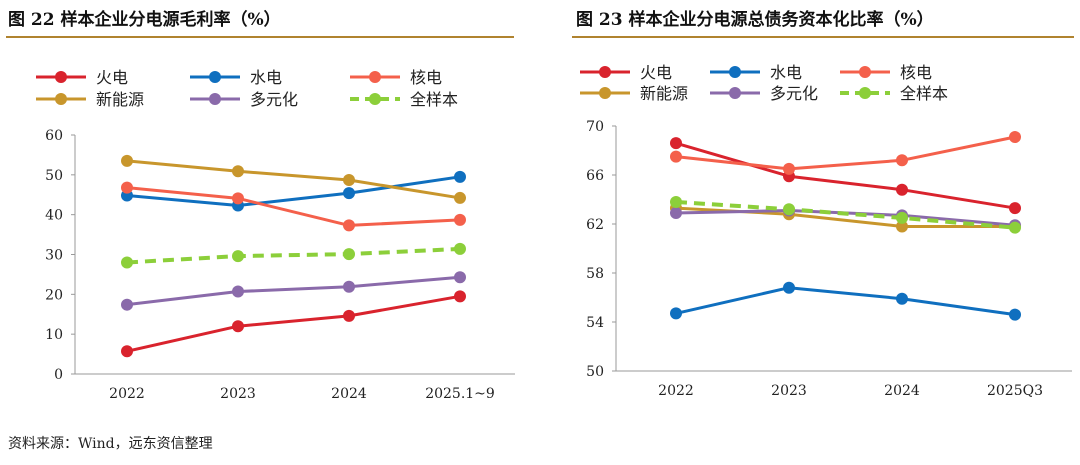 The height and width of the screenshot is (465, 1080). Describe the element at coordinates (54, 136) in the screenshot. I see `left-y-tick-label: 60` at that location.